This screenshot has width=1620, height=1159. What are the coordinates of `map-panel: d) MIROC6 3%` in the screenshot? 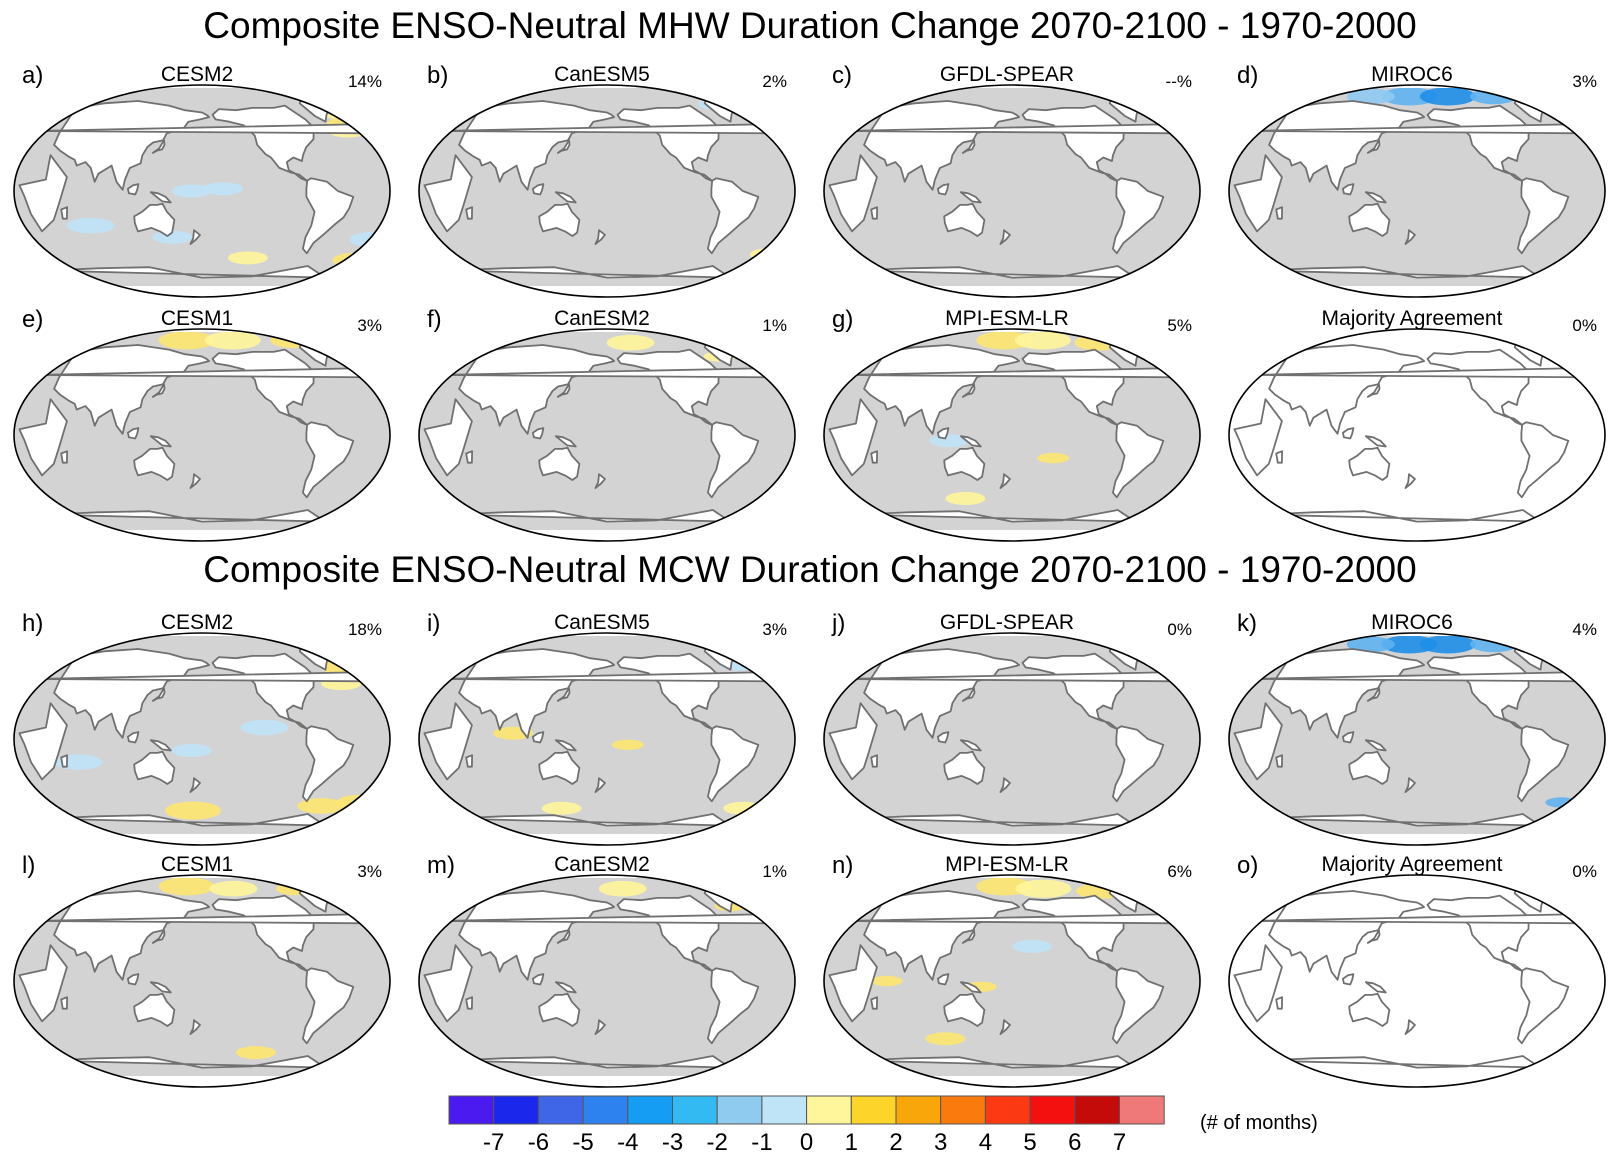 It's located at (1412, 182).